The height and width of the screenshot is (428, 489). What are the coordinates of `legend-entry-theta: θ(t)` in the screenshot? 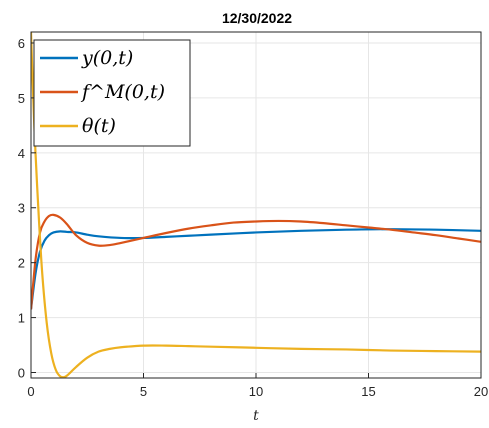 It's located at (99, 126).